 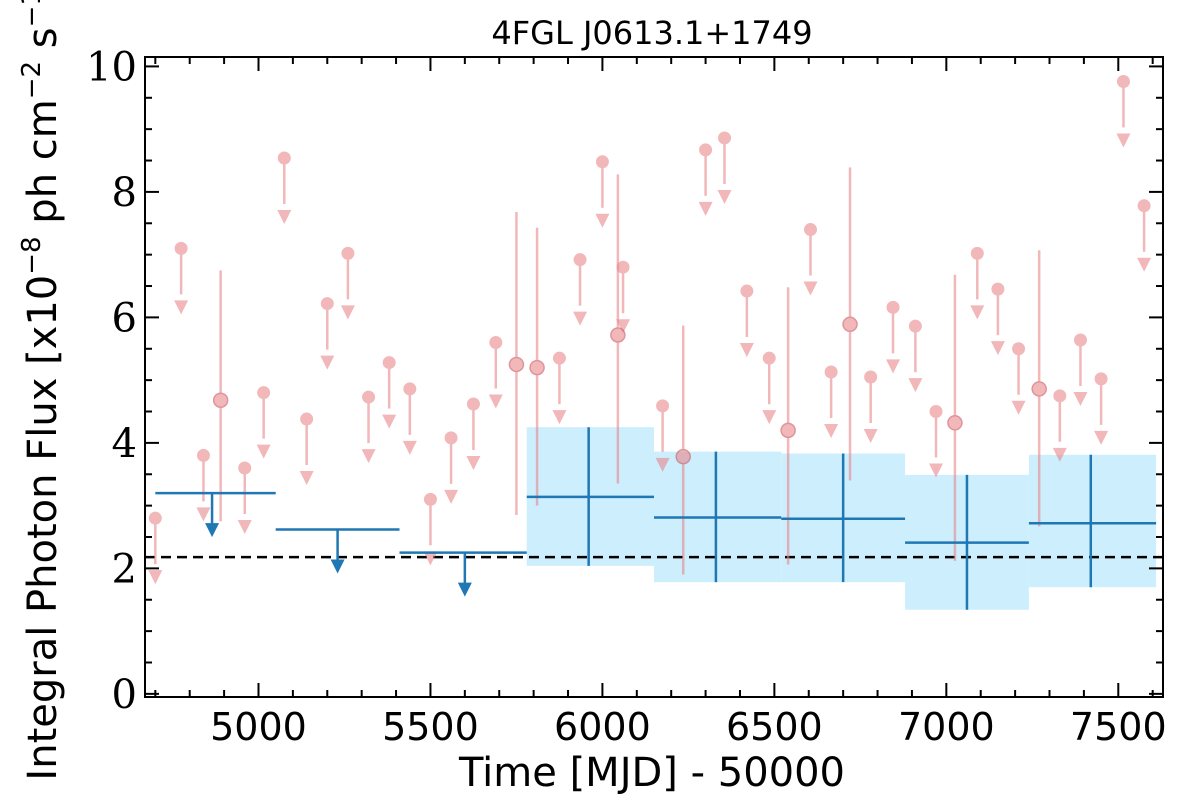 What do you see at coordinates (124, 193) in the screenshot?
I see `y-tick-label: 8` at bounding box center [124, 193].